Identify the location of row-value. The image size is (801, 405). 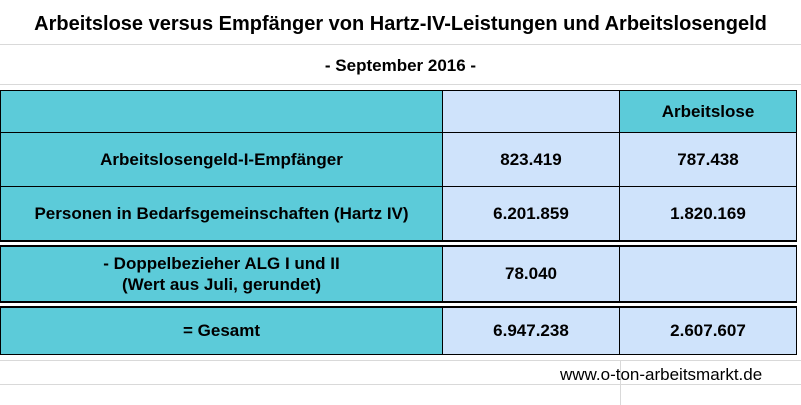
(708, 274).